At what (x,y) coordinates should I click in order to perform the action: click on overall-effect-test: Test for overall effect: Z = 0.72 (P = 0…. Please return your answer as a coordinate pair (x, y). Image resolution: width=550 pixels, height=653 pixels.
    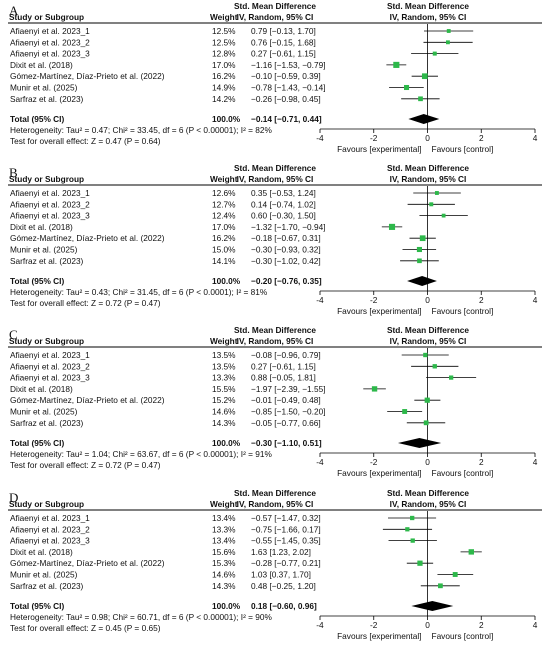
    Looking at the image, I should click on (85, 303).